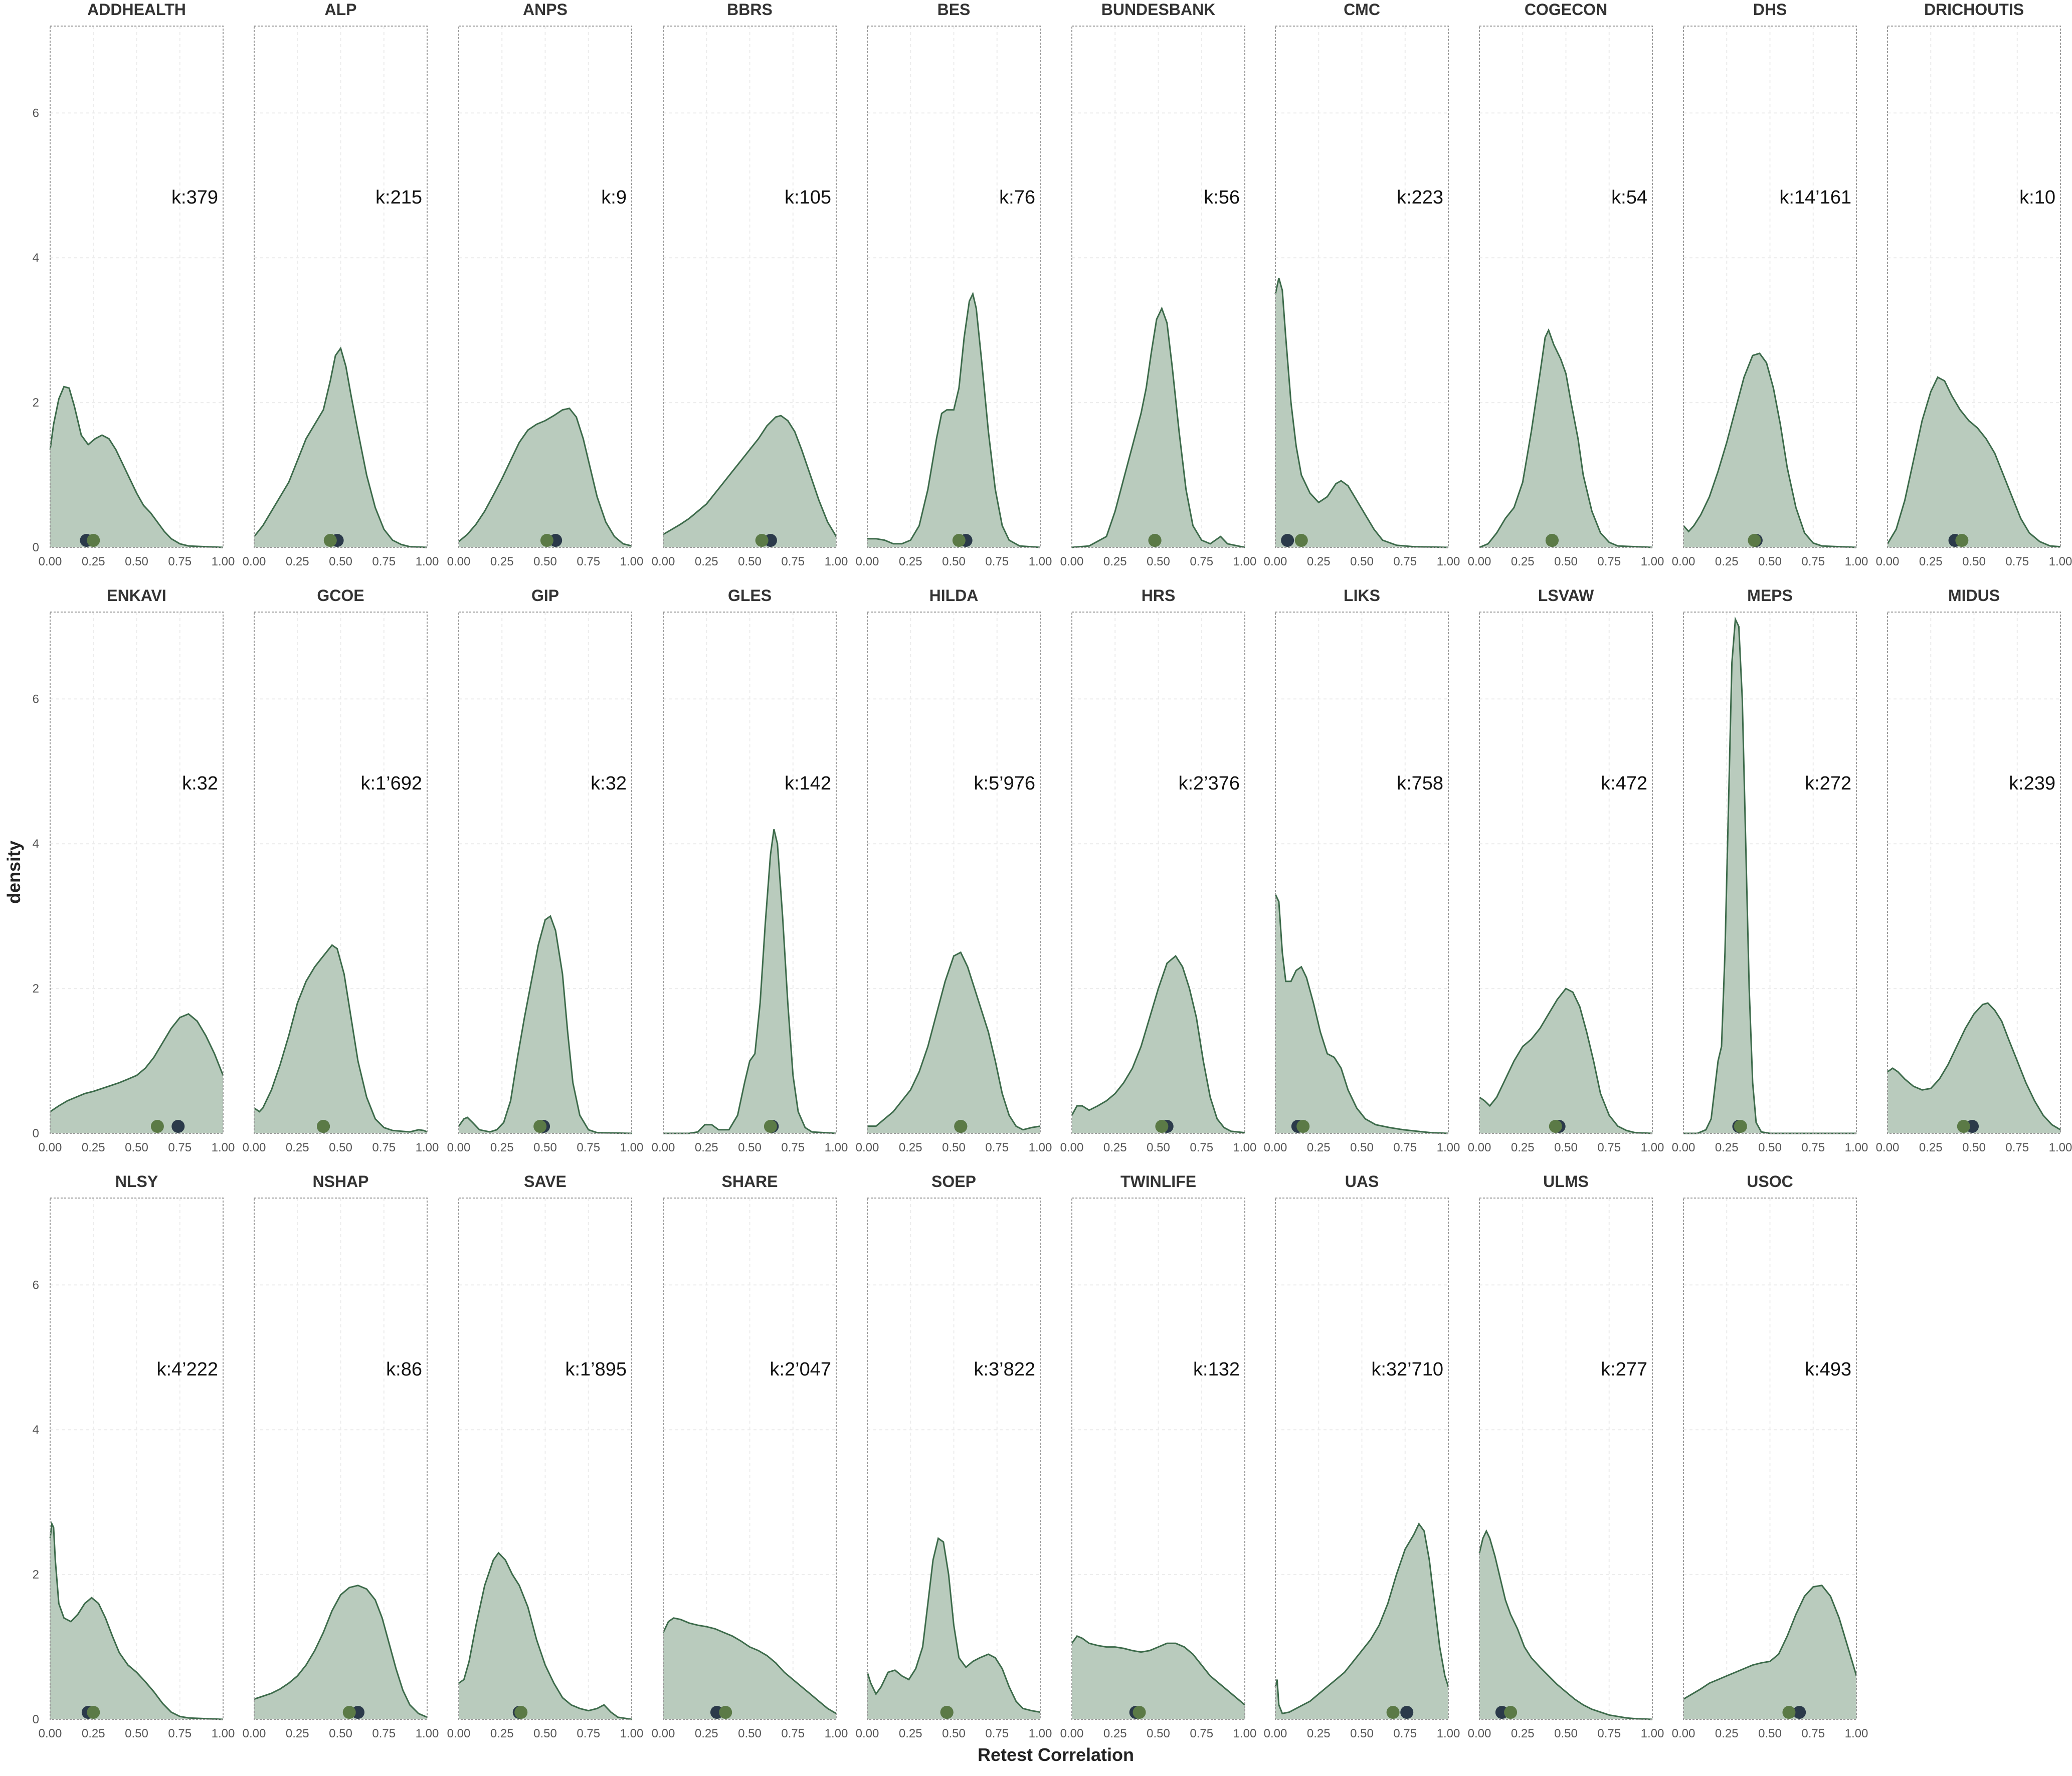 The height and width of the screenshot is (1776, 2072). What do you see at coordinates (1566, 595) in the screenshot?
I see `panel-title: LSVAW` at bounding box center [1566, 595].